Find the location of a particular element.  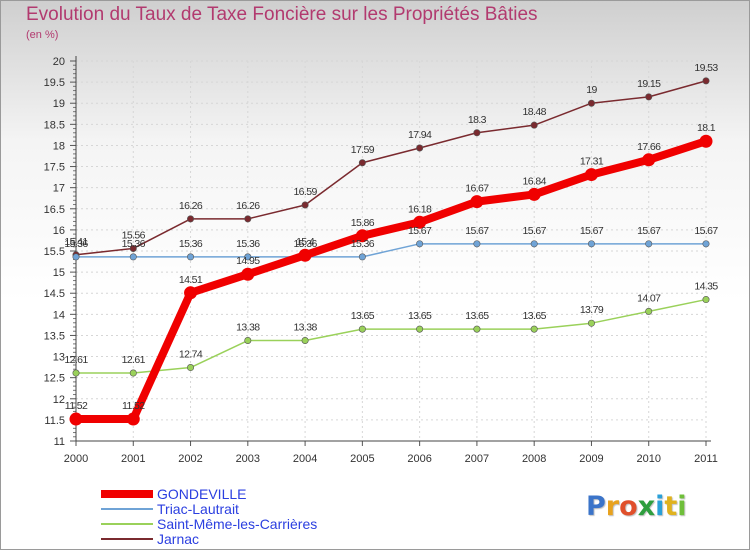

y-tick-label: 12.5 is located at coordinates (54, 379).